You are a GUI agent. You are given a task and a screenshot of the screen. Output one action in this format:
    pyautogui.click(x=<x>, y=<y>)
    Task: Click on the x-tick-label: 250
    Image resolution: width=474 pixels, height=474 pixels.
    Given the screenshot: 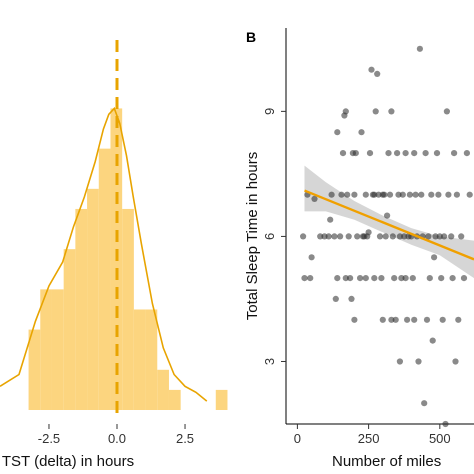 What is the action you would take?
    pyautogui.click(x=369, y=438)
    